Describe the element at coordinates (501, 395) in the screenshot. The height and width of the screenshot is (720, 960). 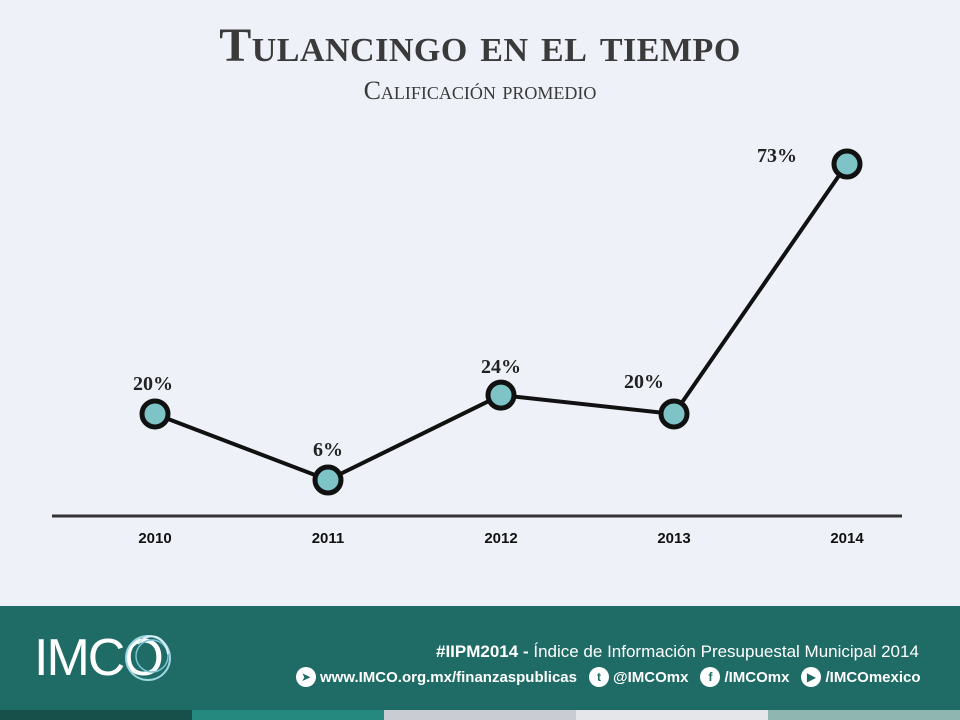
I see `data-point-2012` at that location.